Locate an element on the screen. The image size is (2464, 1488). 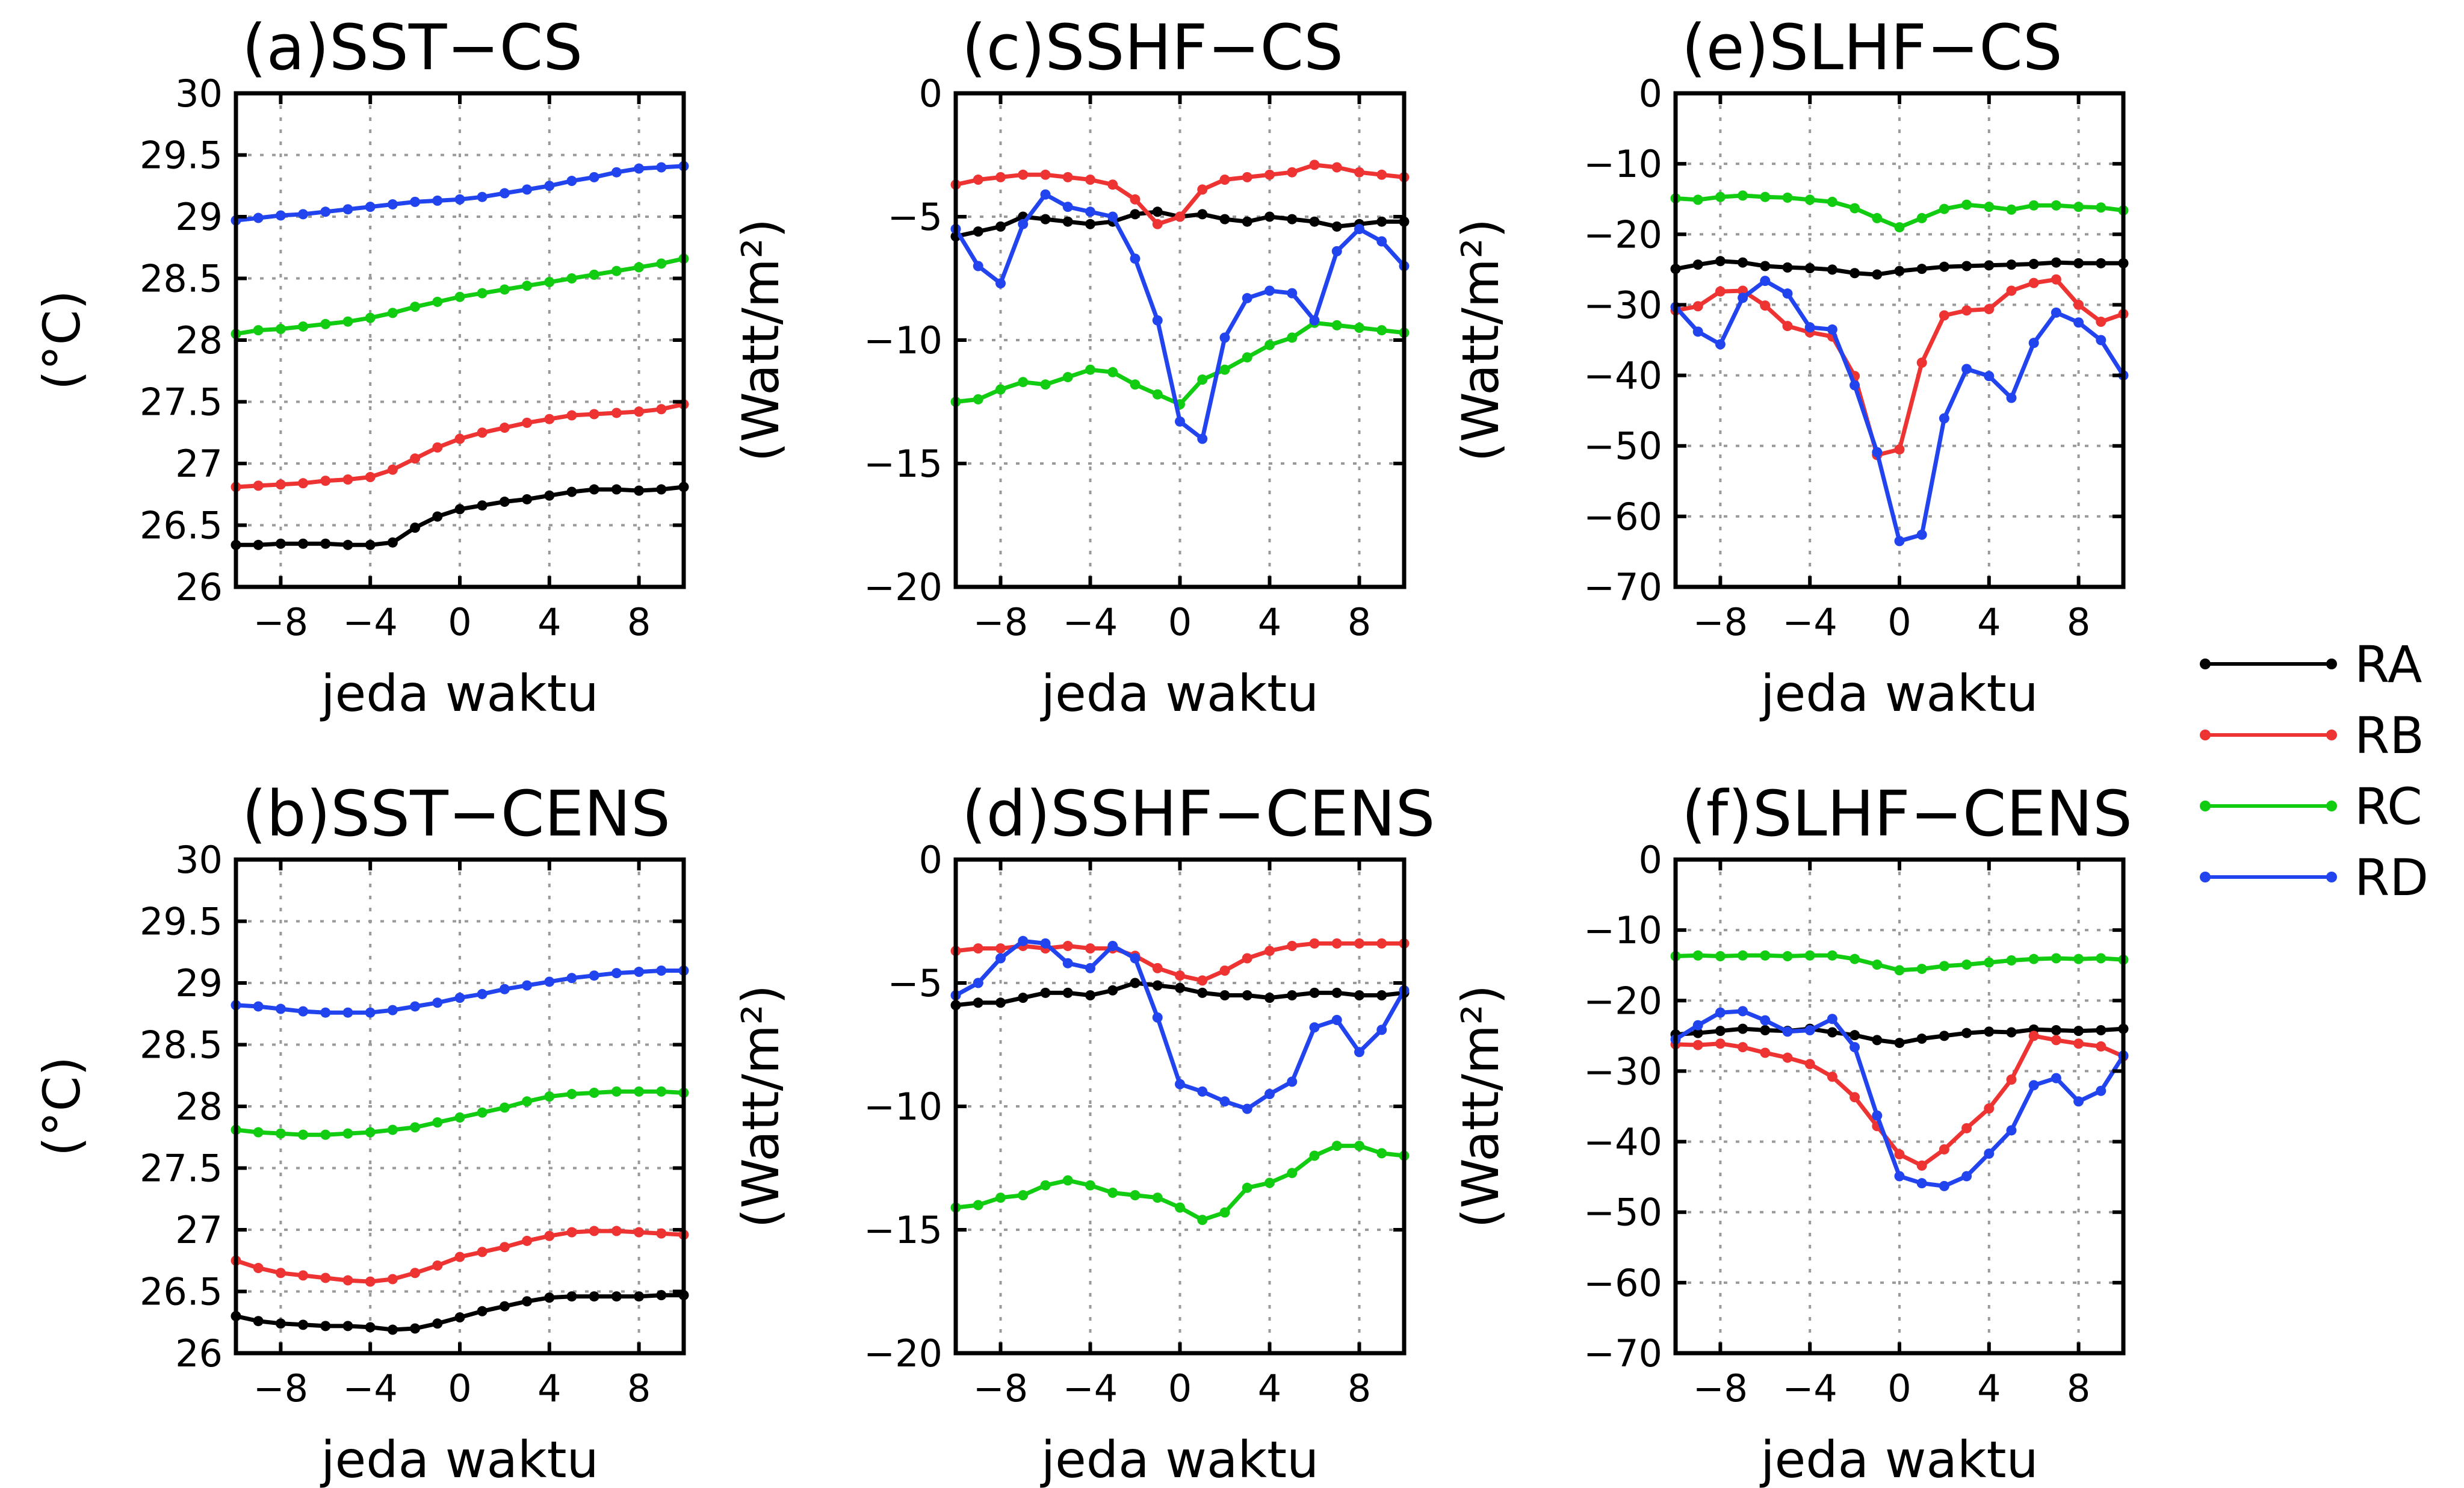
y-tick-label: −60 is located at coordinates (1622, 1283).